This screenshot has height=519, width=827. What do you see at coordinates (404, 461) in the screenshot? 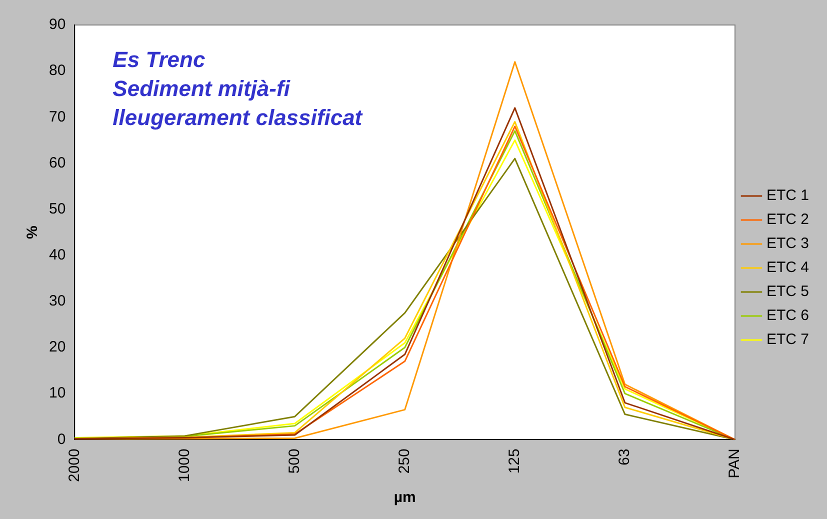
I see `x-tick-label: 250` at bounding box center [404, 461].